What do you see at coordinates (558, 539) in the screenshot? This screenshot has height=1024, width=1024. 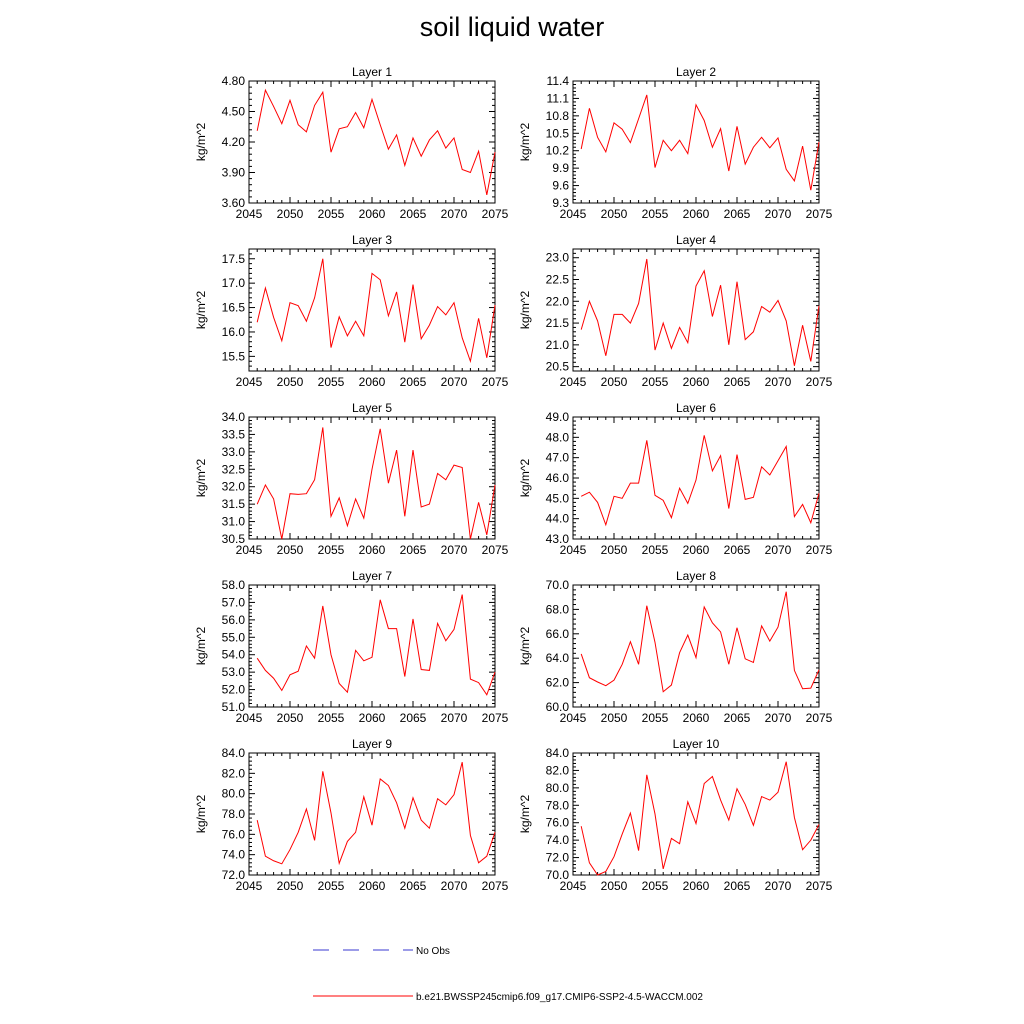 I see `y-tick-label: 43.0` at bounding box center [558, 539].